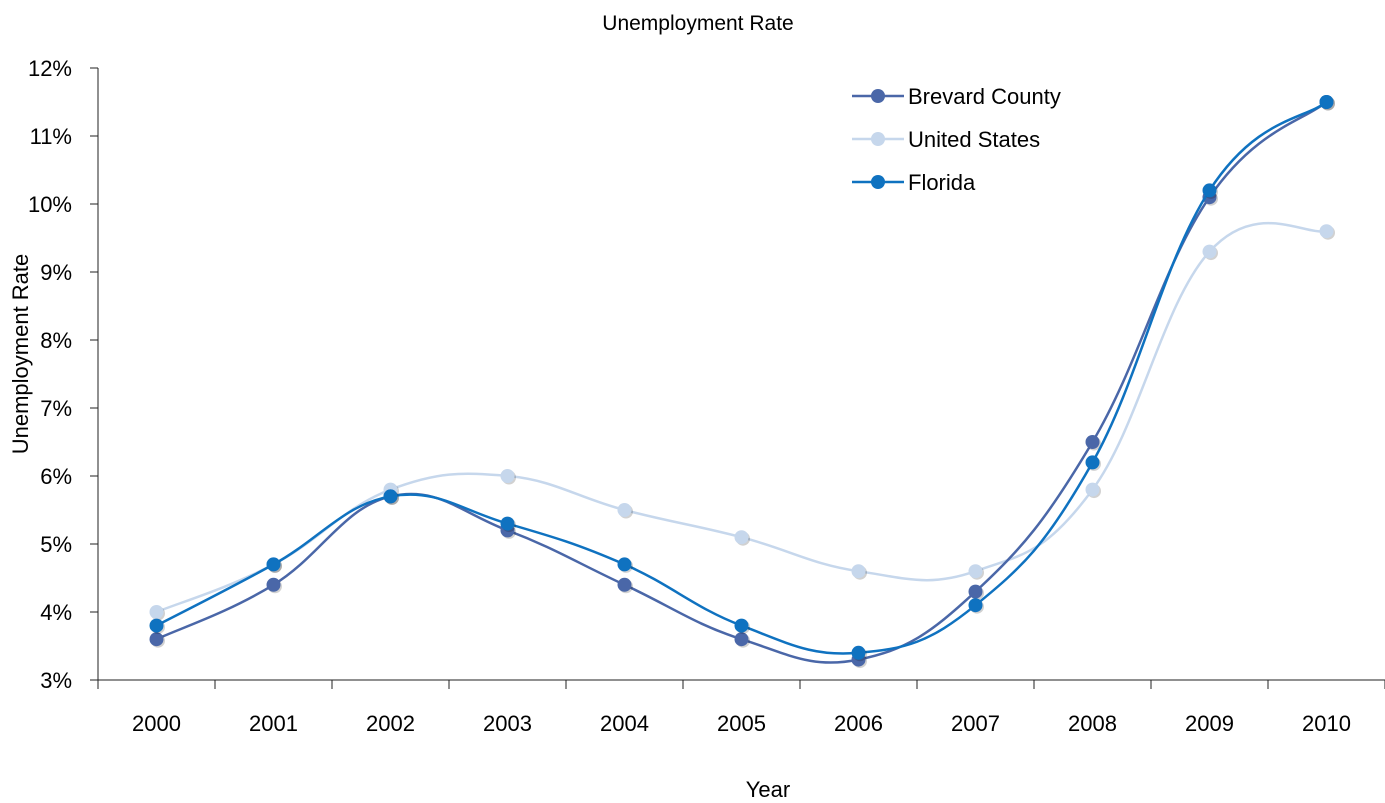  Describe the element at coordinates (975, 723) in the screenshot. I see `x-tick-label: 2007` at that location.